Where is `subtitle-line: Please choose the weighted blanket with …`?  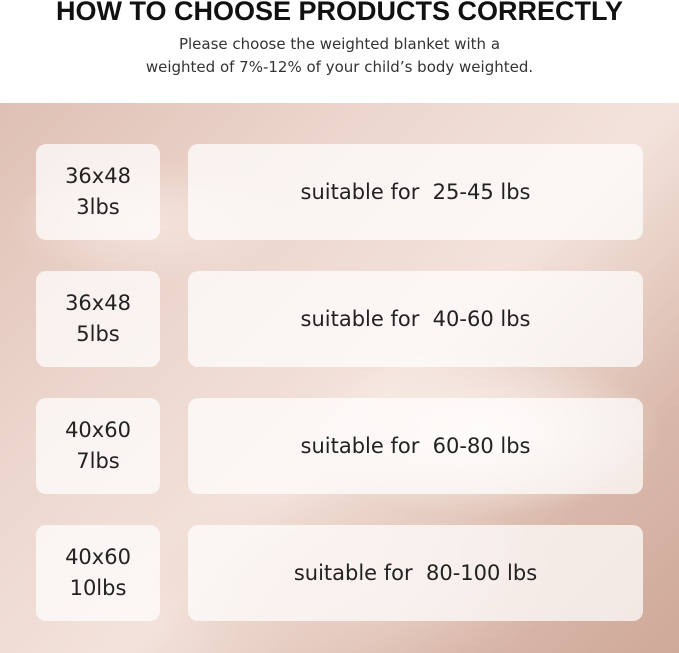
subtitle-line: Please choose the weighted blanket with … is located at coordinates (339, 44).